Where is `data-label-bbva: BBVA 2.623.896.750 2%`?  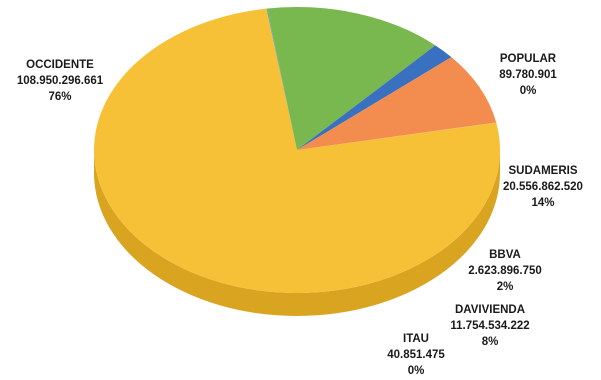
data-label-bbva: BBVA 2.623.896.750 2% is located at coordinates (505, 271).